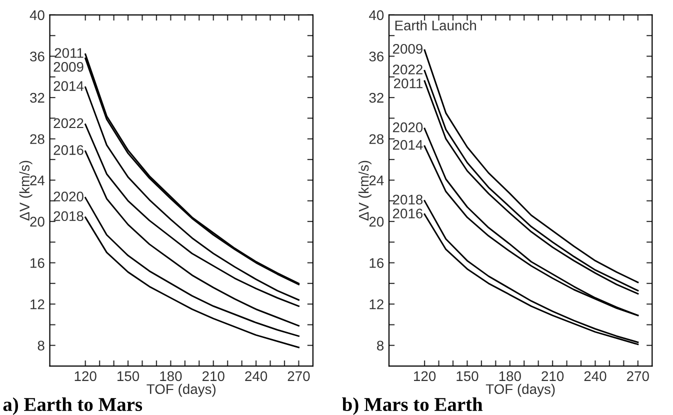 The height and width of the screenshot is (415, 673). Describe the element at coordinates (412, 406) in the screenshot. I see `text: b) Mars to Earth` at that location.